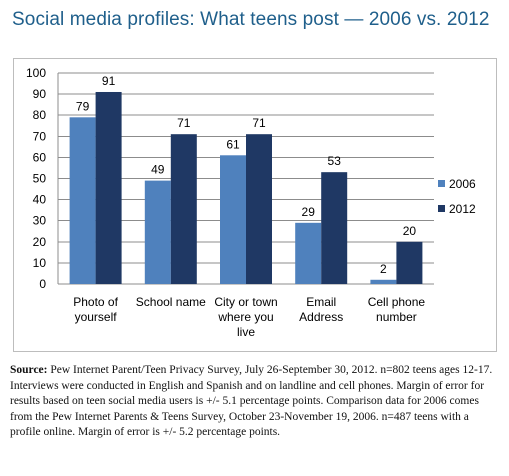 This screenshot has height=476, width=509. What do you see at coordinates (321, 317) in the screenshot?
I see `x-category-label: Address` at bounding box center [321, 317].